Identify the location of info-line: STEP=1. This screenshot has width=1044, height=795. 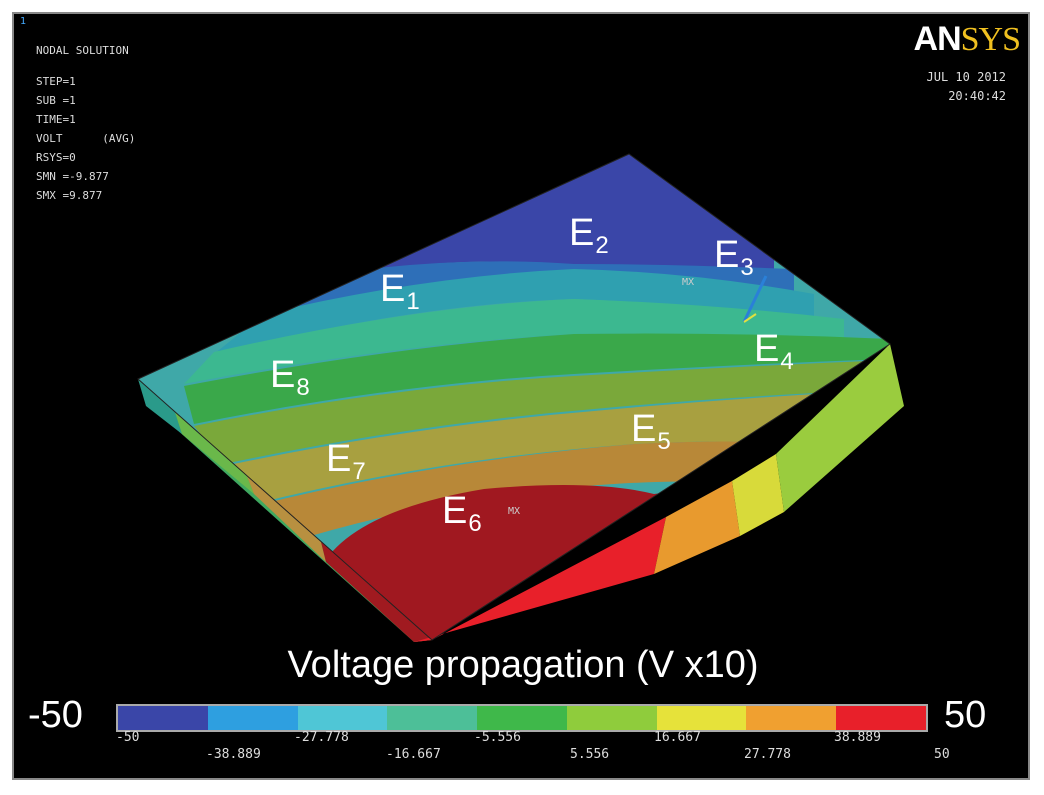
(56, 81).